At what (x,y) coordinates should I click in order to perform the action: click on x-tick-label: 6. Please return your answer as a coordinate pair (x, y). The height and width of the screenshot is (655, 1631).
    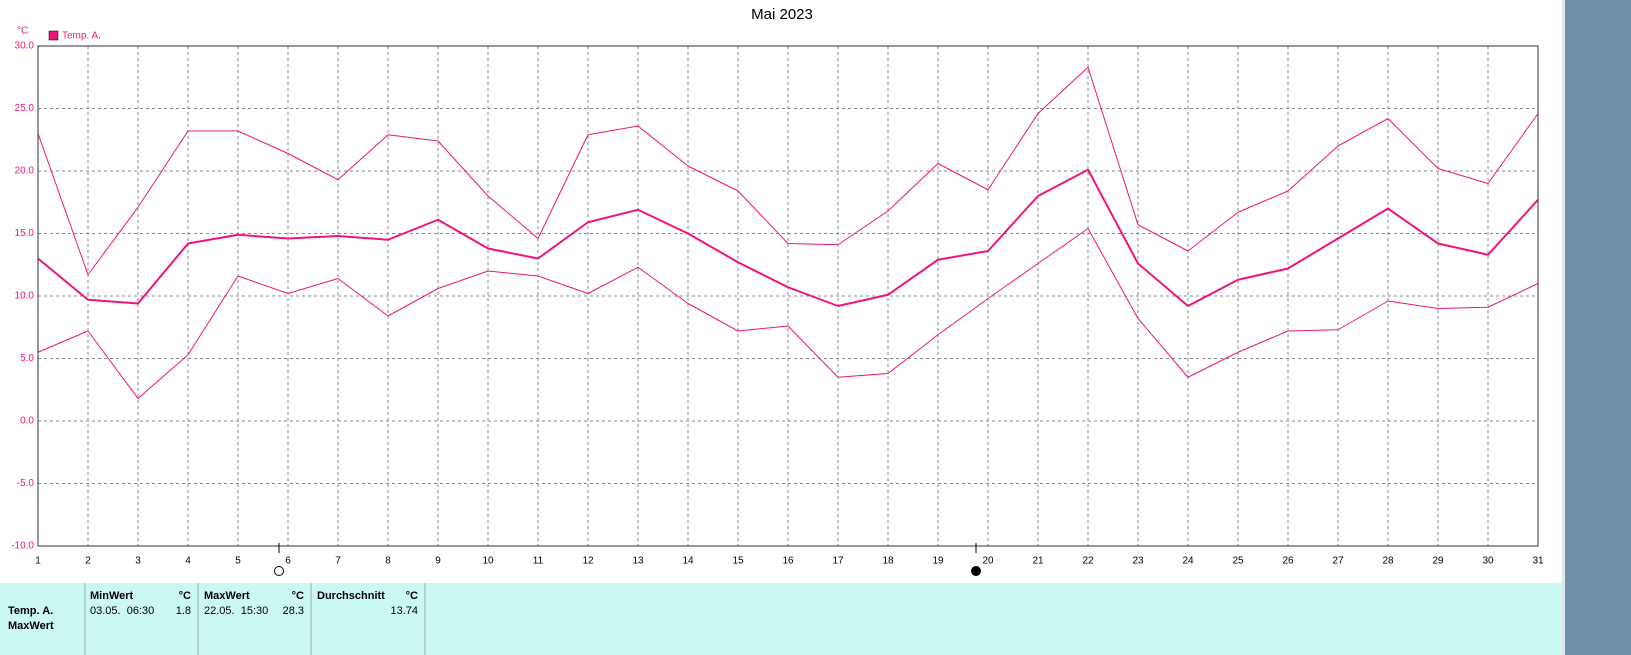
    Looking at the image, I should click on (288, 561).